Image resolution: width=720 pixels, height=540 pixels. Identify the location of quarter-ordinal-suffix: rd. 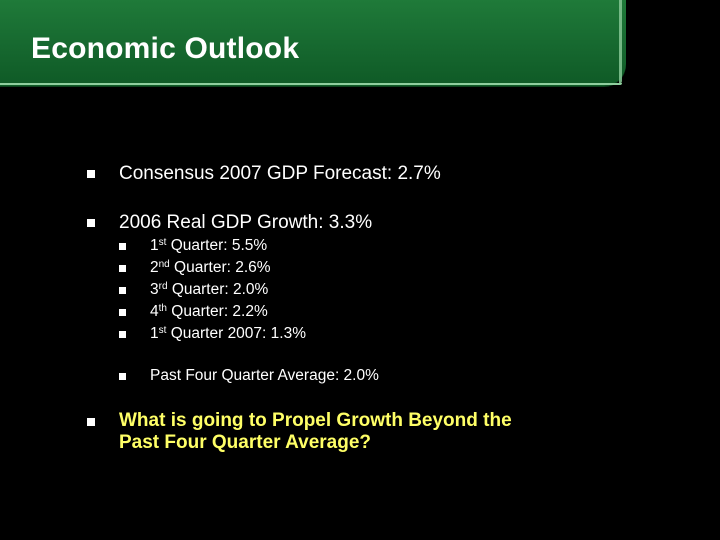
(163, 286).